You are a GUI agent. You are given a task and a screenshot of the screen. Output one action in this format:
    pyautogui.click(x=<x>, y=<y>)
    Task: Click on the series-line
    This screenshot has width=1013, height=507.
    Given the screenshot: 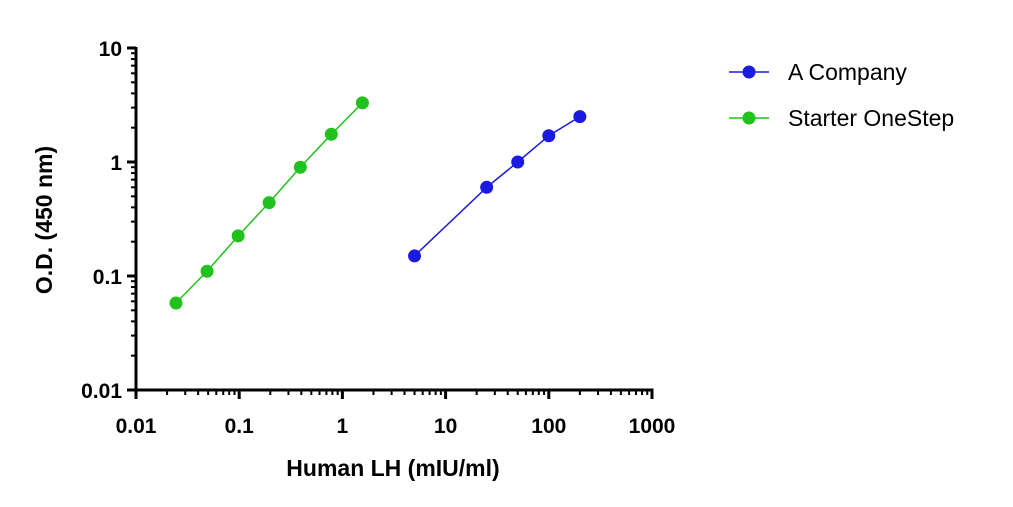 What is the action you would take?
    pyautogui.click(x=497, y=186)
    